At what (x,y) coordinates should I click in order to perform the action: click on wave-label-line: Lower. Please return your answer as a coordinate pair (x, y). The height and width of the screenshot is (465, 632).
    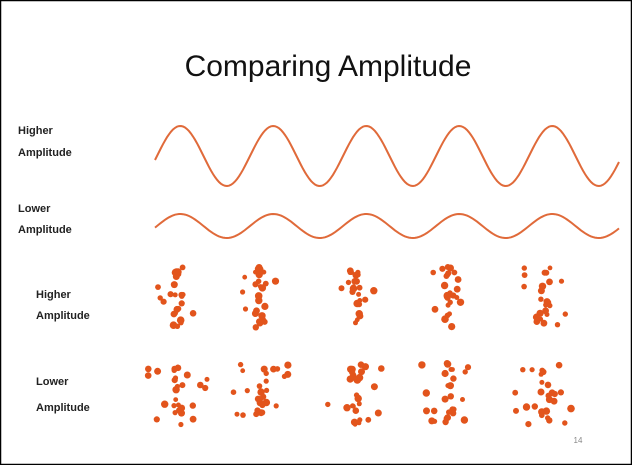
    Looking at the image, I should click on (34, 209).